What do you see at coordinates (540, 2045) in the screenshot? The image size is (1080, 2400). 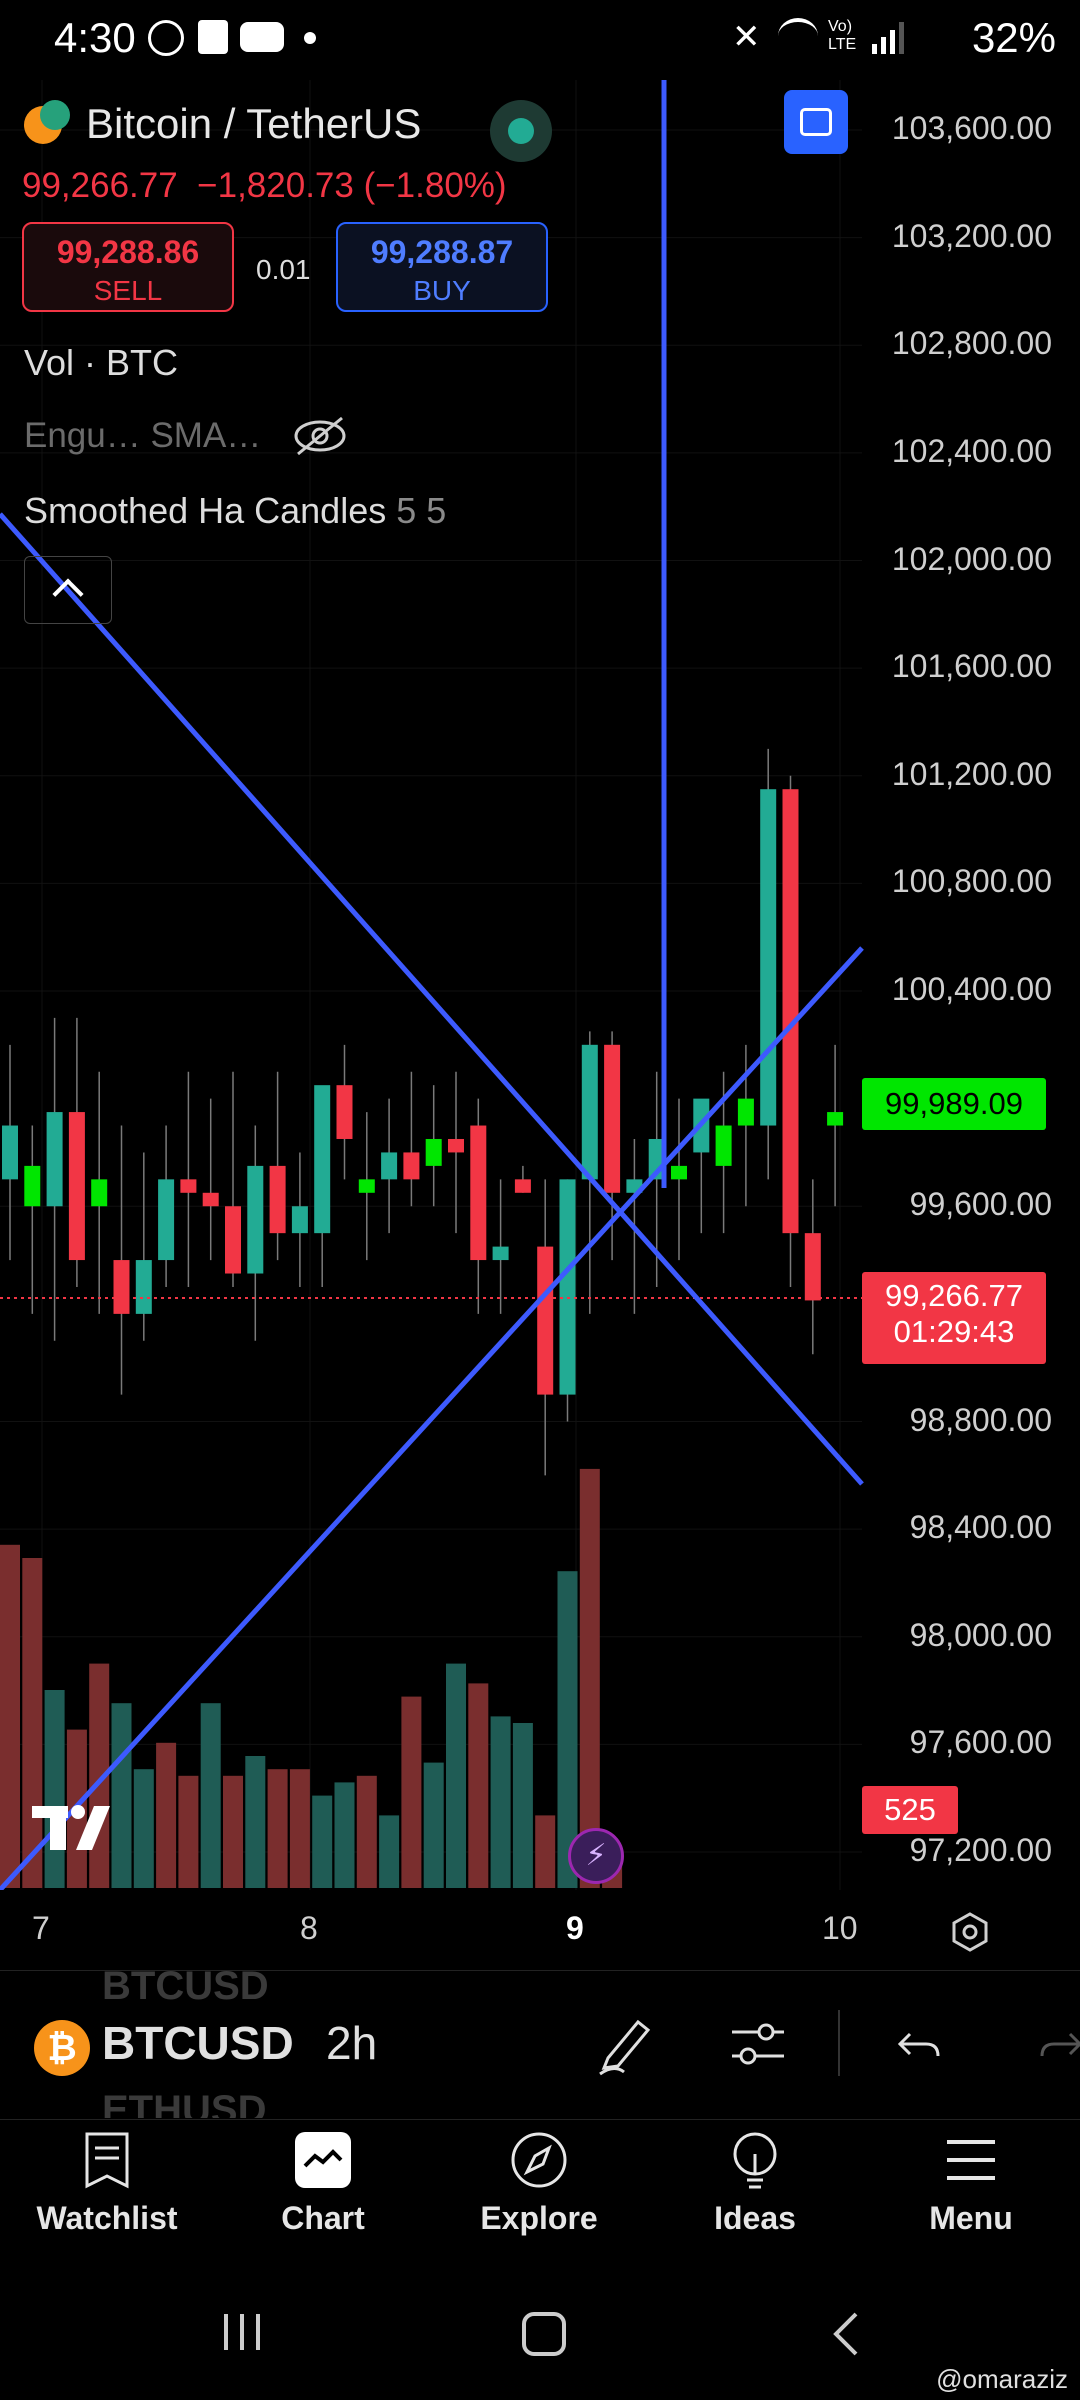 I see `chart-toolbar` at bounding box center [540, 2045].